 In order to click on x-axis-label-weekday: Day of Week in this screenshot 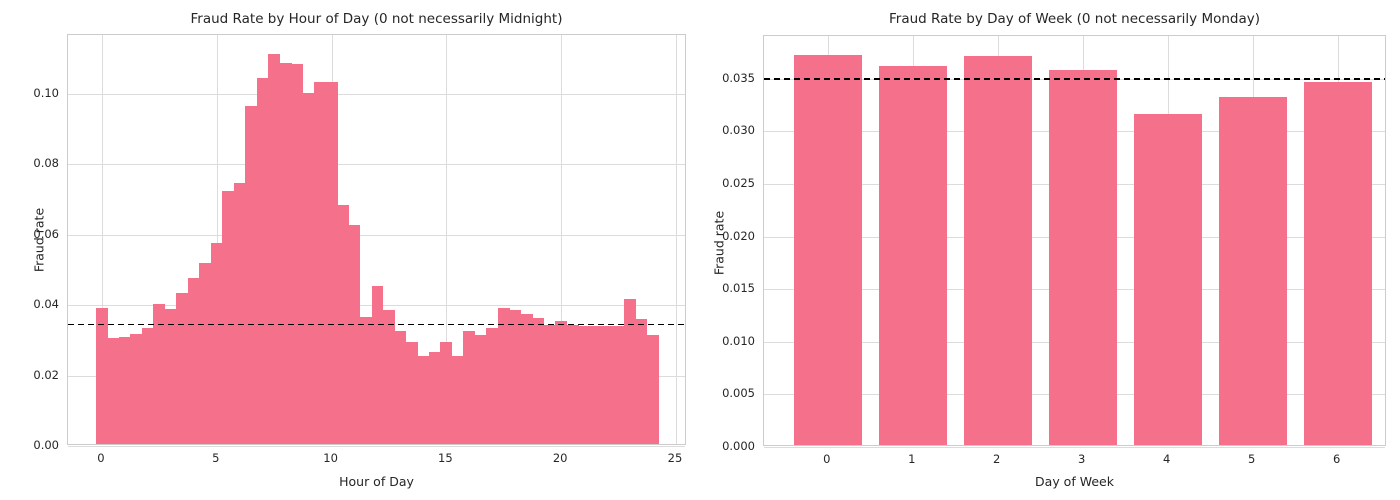, I will do `click(1074, 481)`.